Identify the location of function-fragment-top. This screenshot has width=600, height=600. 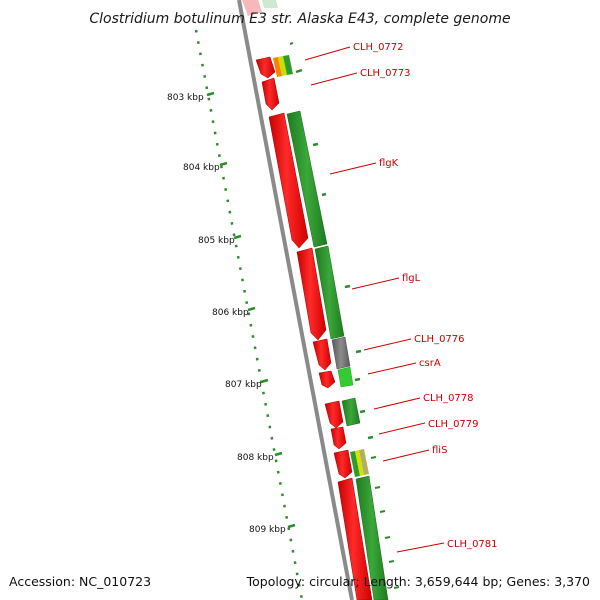
(270, 4).